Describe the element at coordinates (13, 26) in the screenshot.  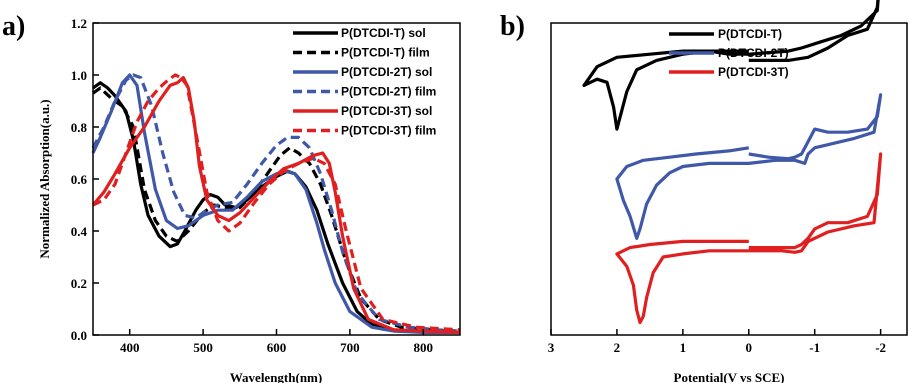
I see `panel-a-letter: a)` at that location.